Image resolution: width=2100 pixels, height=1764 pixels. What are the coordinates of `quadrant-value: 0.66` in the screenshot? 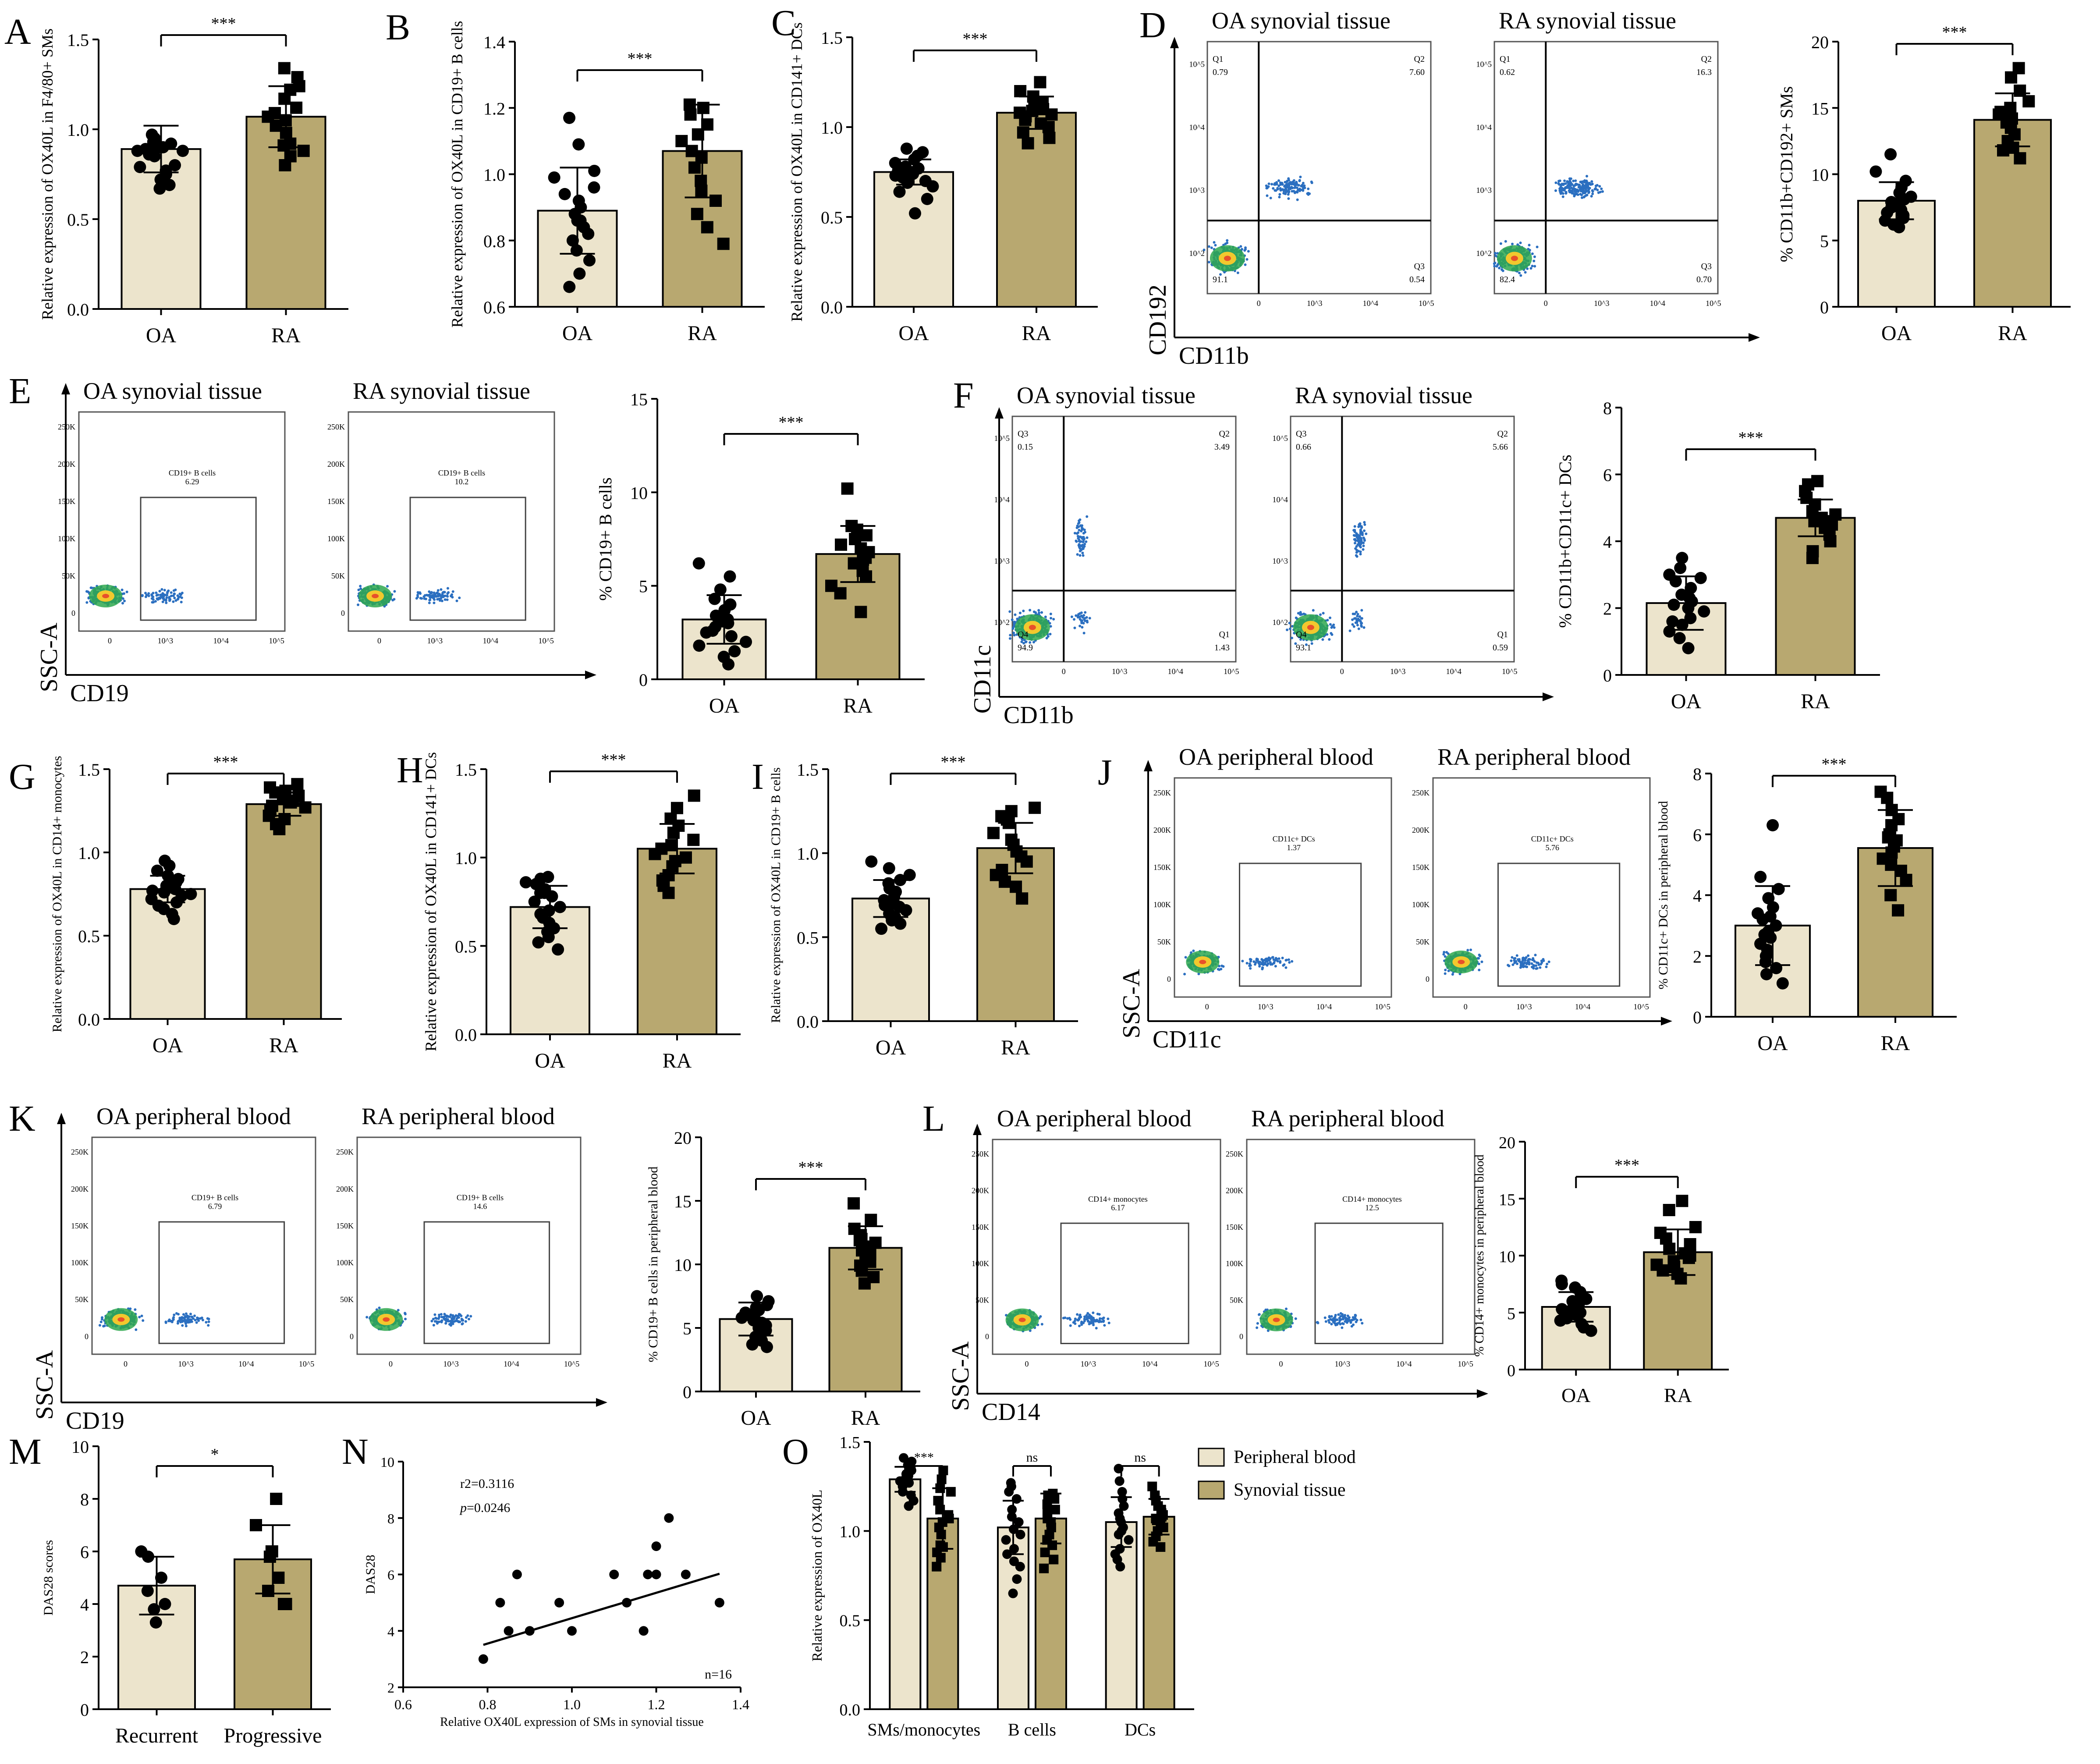 It's located at (1303, 447).